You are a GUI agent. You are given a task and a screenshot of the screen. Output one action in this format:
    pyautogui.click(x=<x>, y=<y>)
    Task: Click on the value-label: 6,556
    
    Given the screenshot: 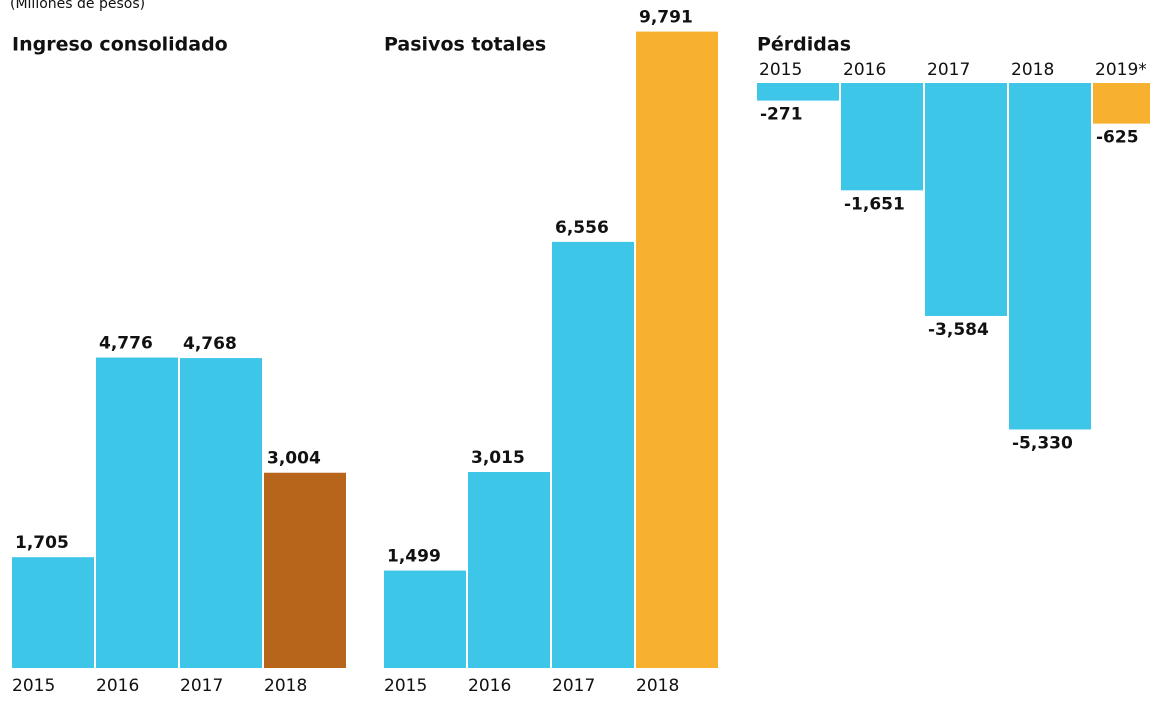 What is the action you would take?
    pyautogui.click(x=582, y=228)
    